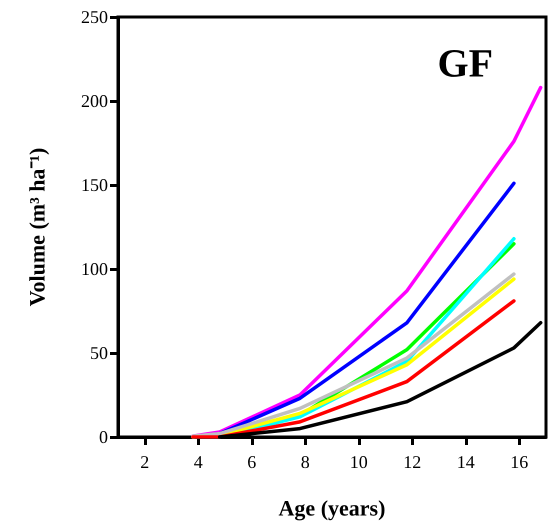 The height and width of the screenshot is (532, 553). What do you see at coordinates (99, 353) in the screenshot?
I see `y-tick-label: 50` at bounding box center [99, 353].